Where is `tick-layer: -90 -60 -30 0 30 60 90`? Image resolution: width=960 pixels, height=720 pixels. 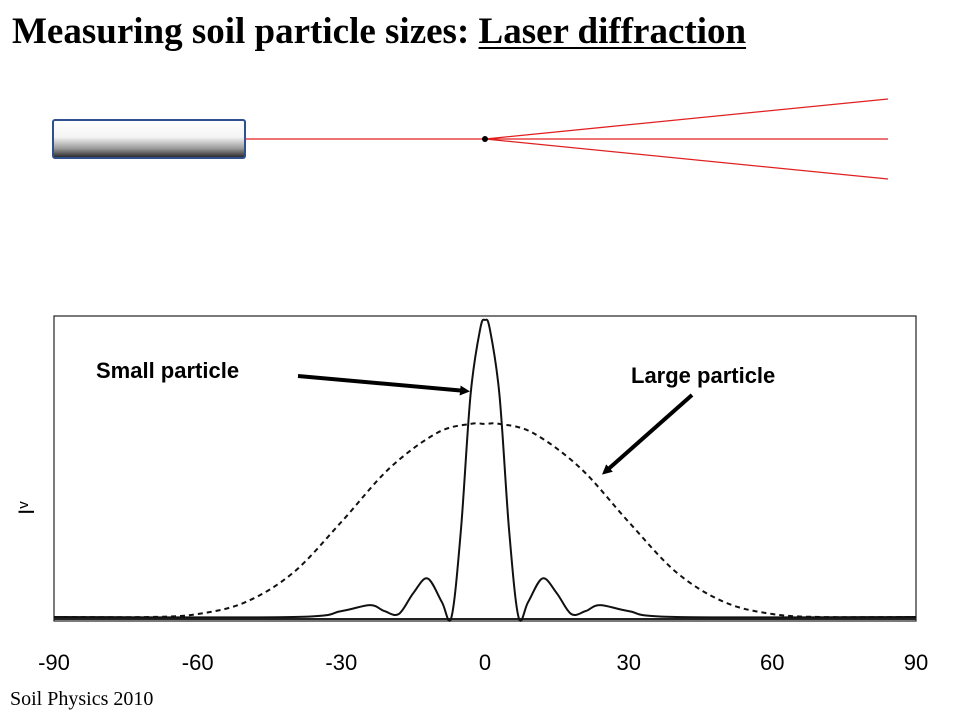
tick-layer: -90 -60 -30 0 30 60 90 is located at coordinates (483, 662).